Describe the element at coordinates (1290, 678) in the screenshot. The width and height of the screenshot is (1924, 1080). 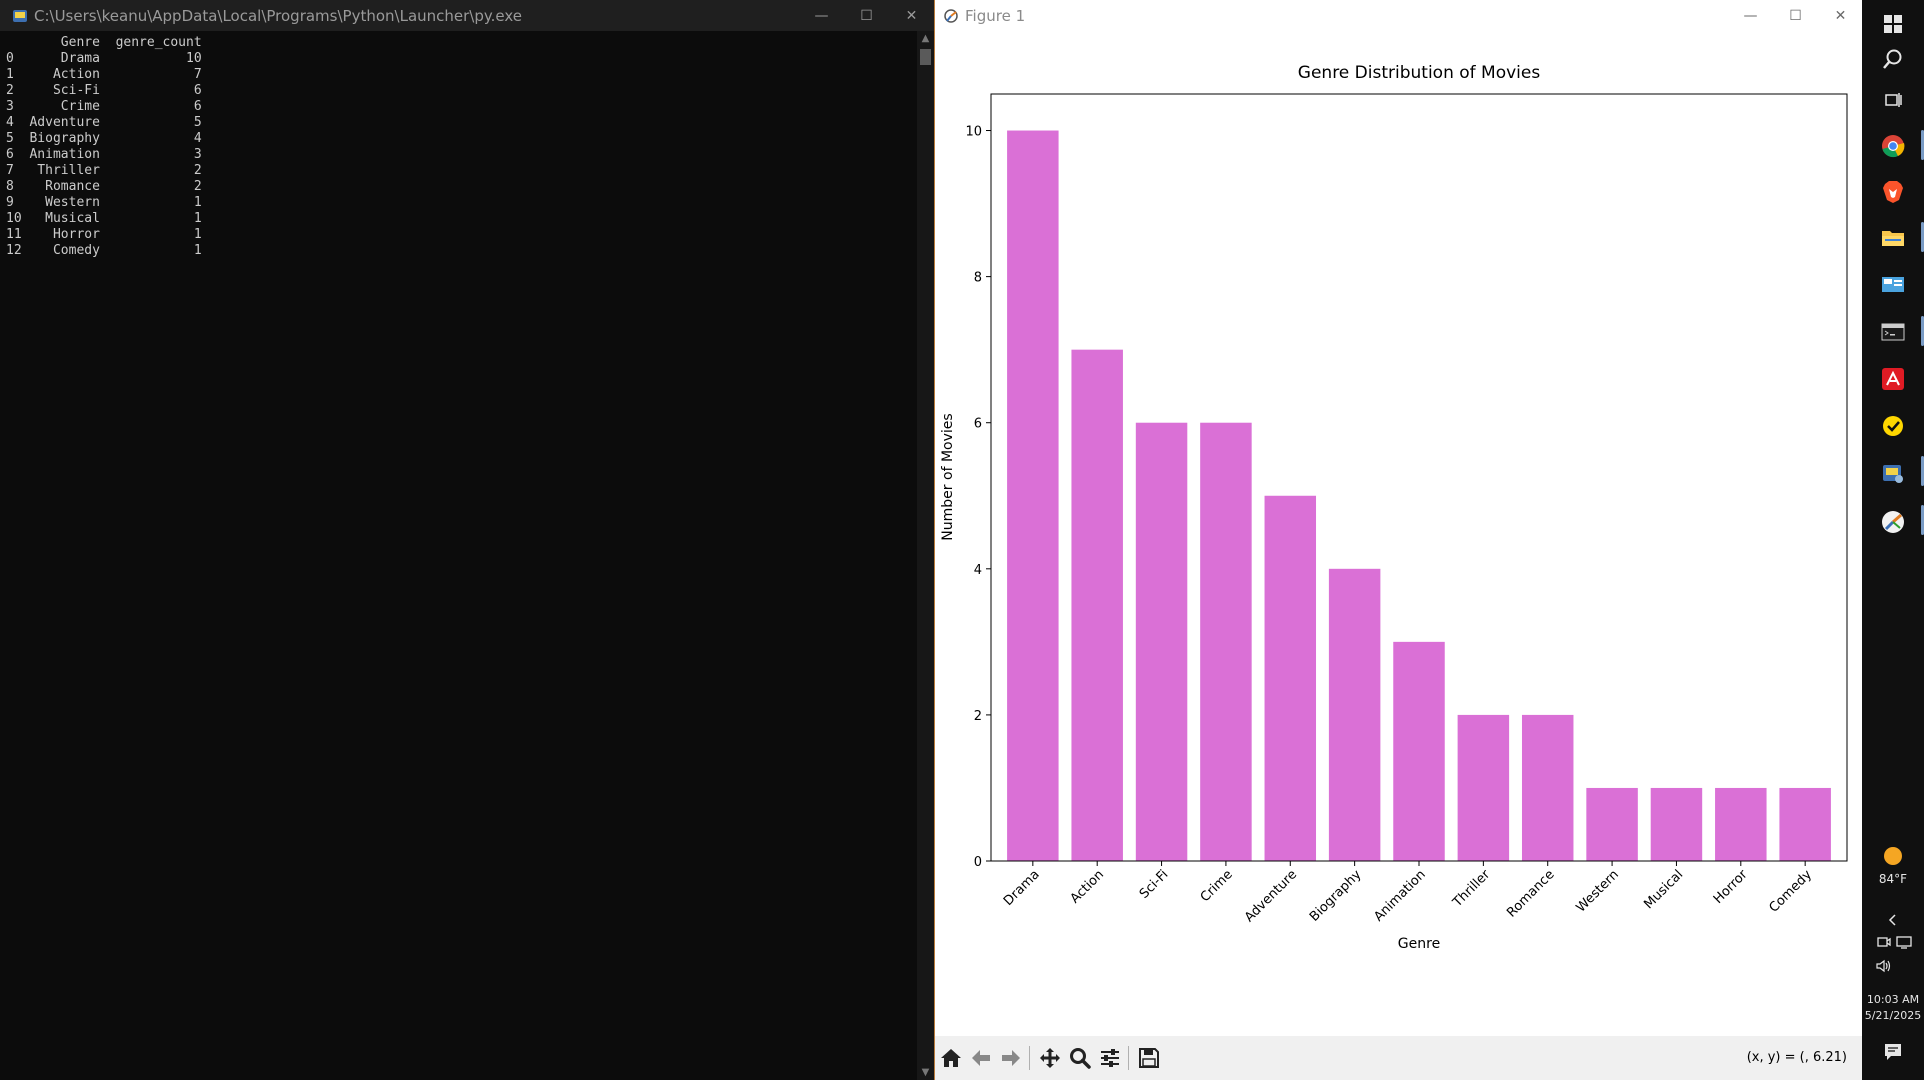
I see `bar-adventure` at that location.